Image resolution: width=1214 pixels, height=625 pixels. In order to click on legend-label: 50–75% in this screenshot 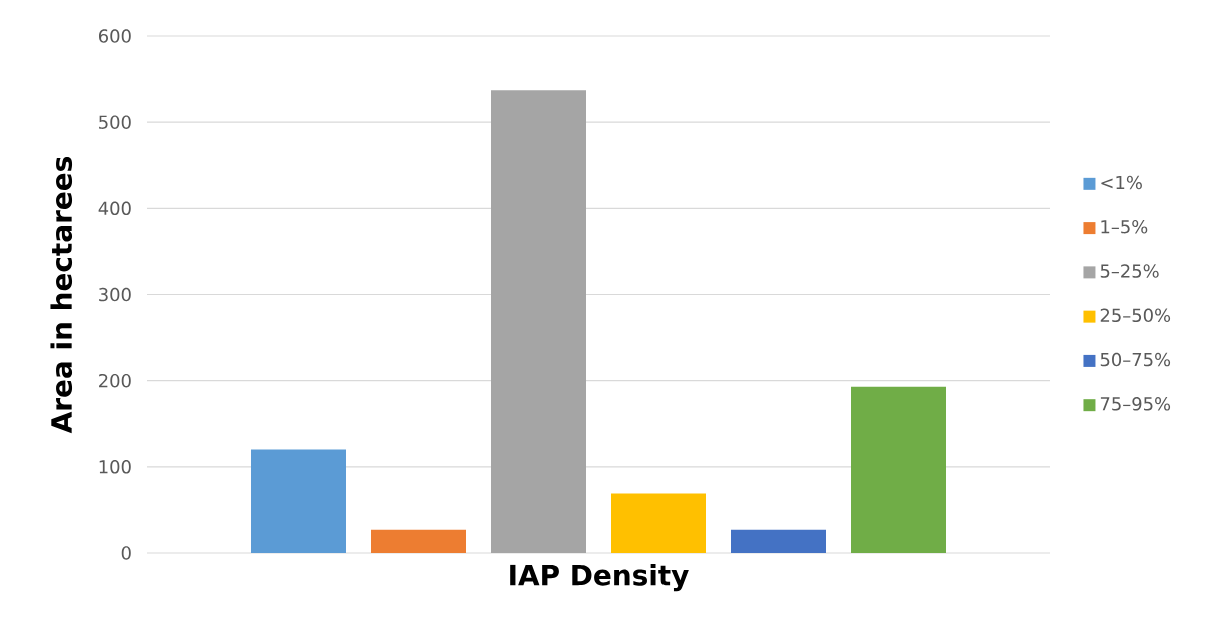, I will do `click(1135, 359)`.